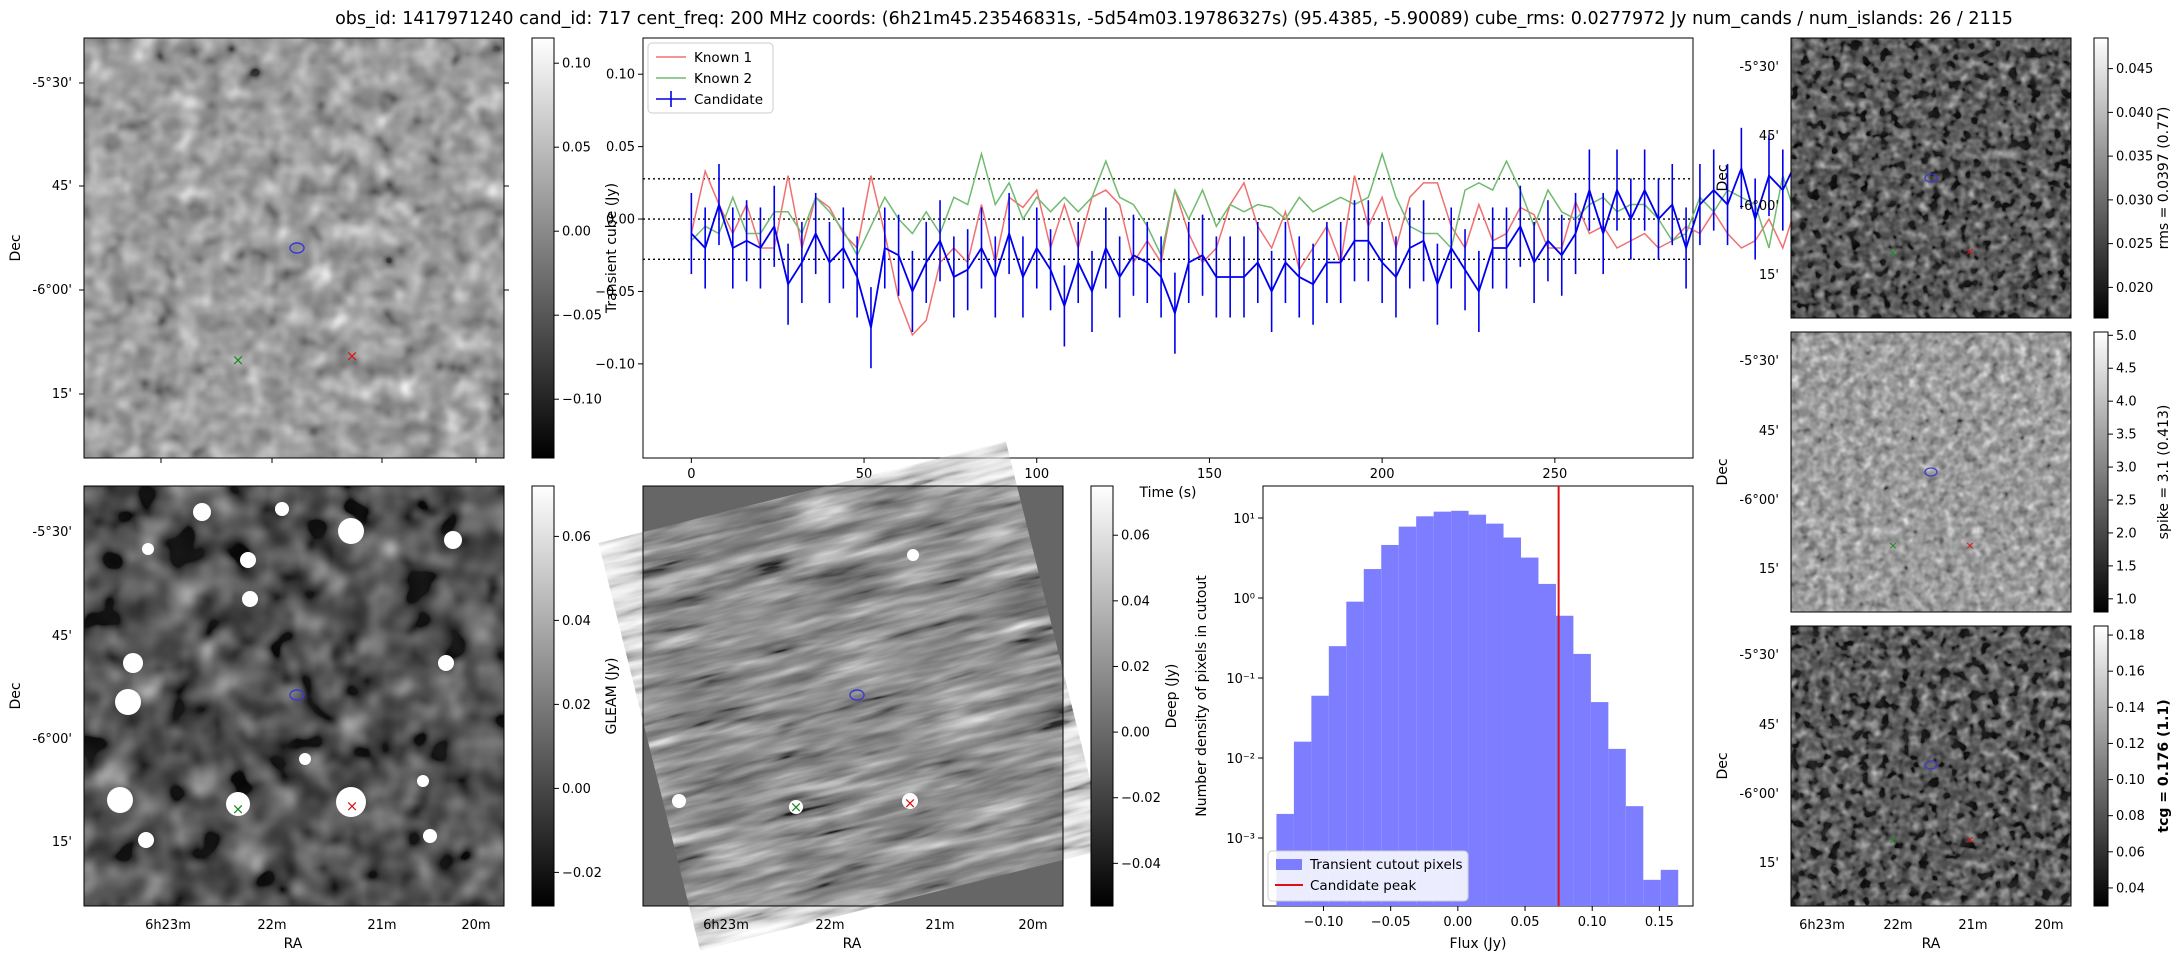 The image size is (2184, 960). Describe the element at coordinates (16, 247) in the screenshot. I see `cube-dec-label: Dec` at that location.